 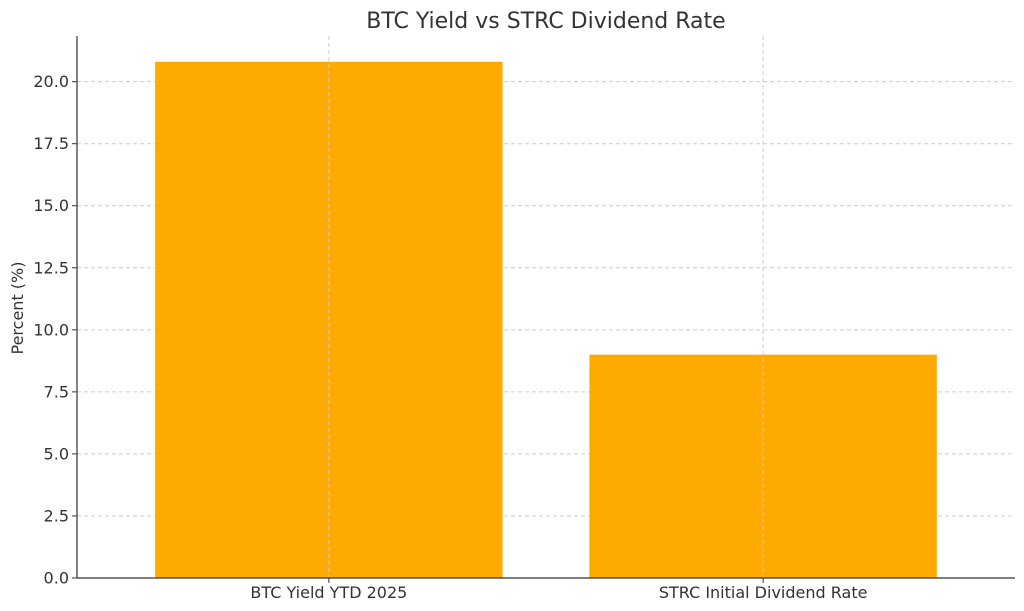 I want to click on x-tick-label: BTC Yield YTD 2025, so click(x=328, y=592).